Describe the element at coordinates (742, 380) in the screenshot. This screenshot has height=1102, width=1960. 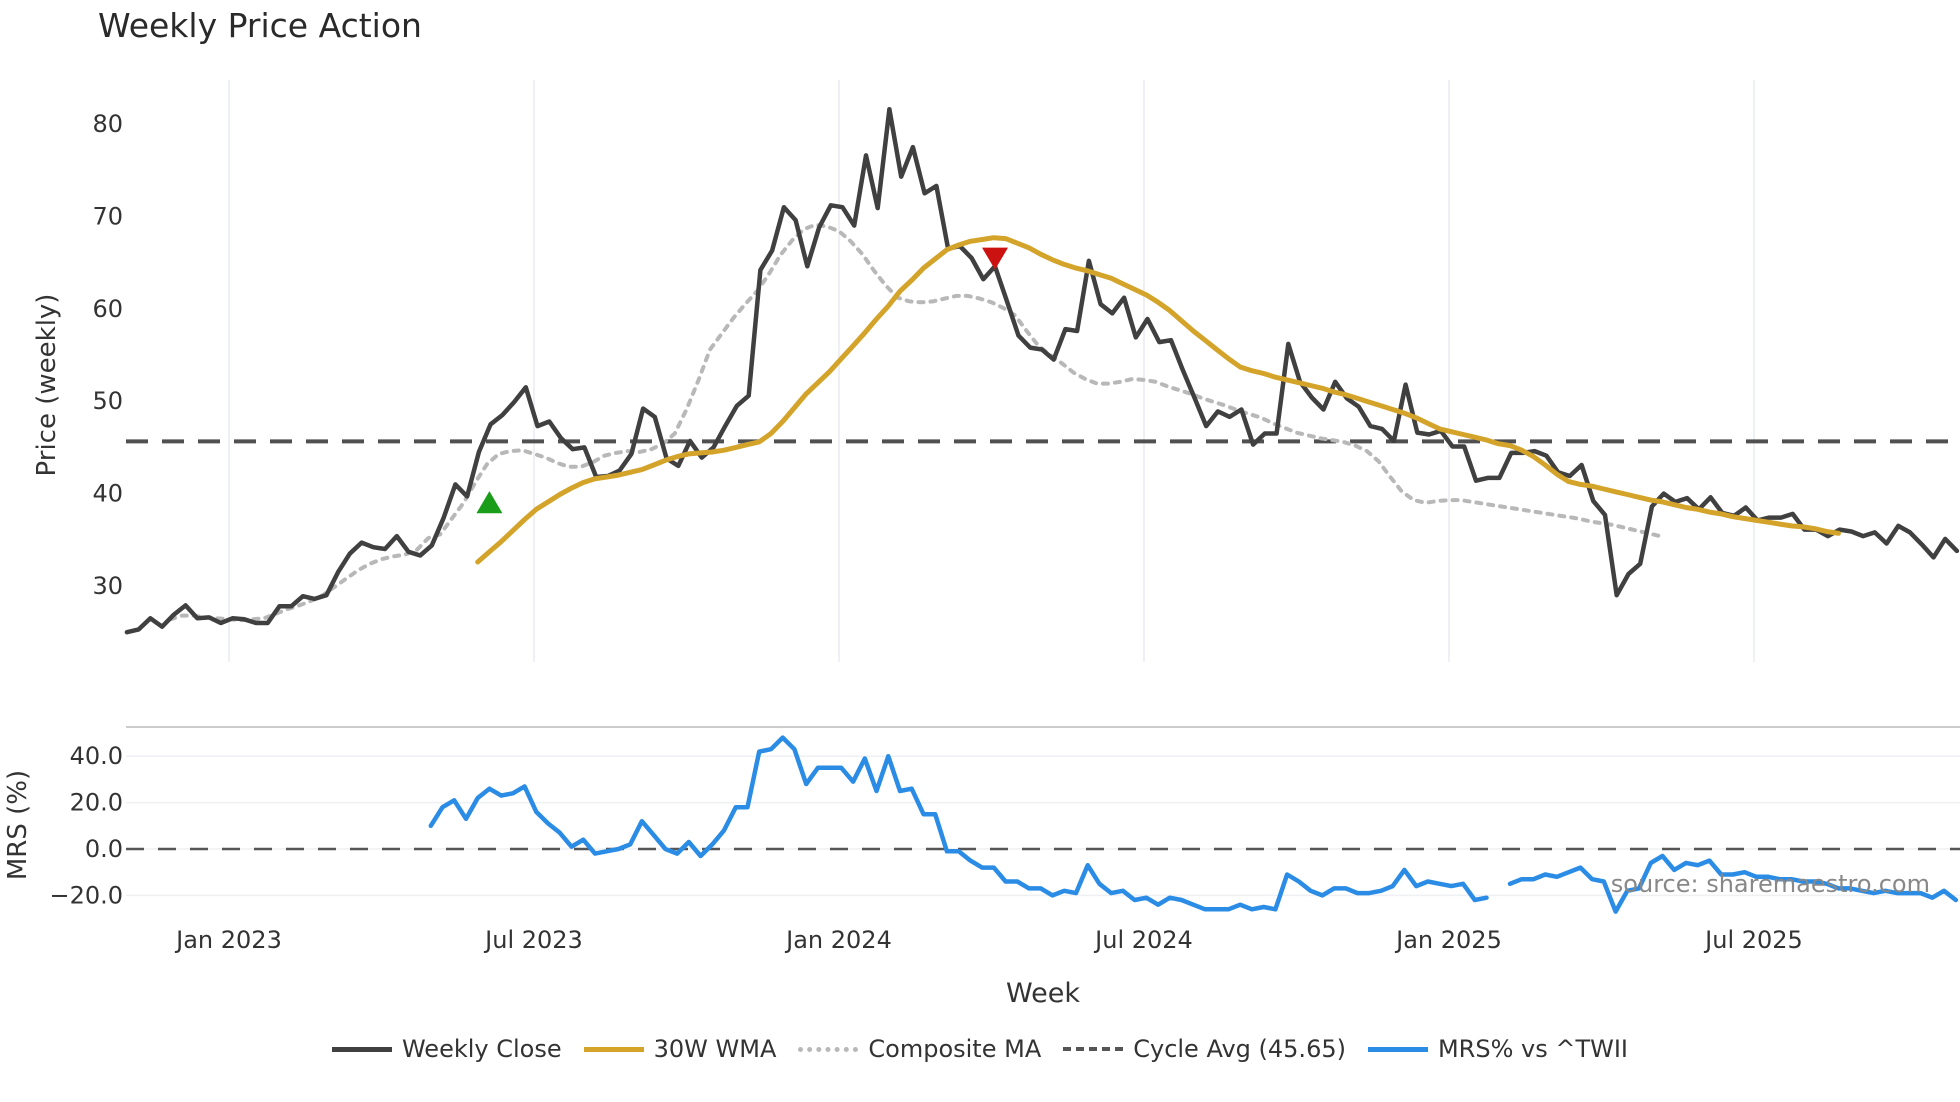
I see `signal-markers` at that location.